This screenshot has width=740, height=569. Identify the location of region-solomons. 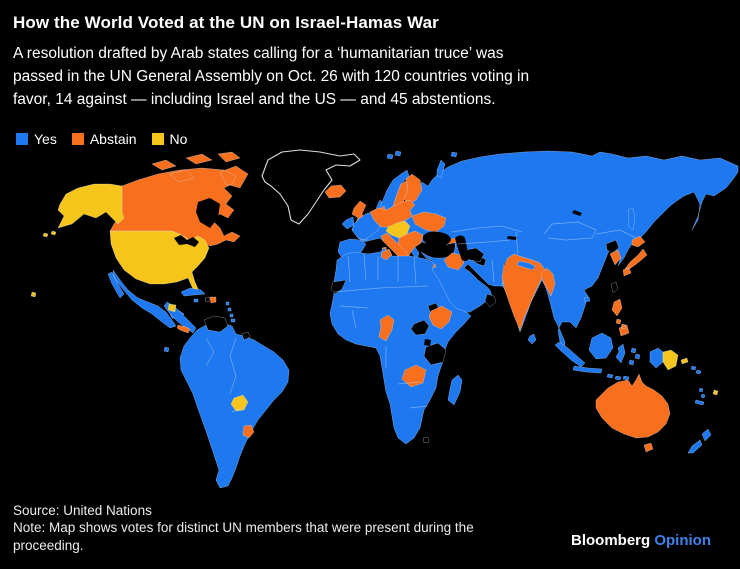
(696, 370).